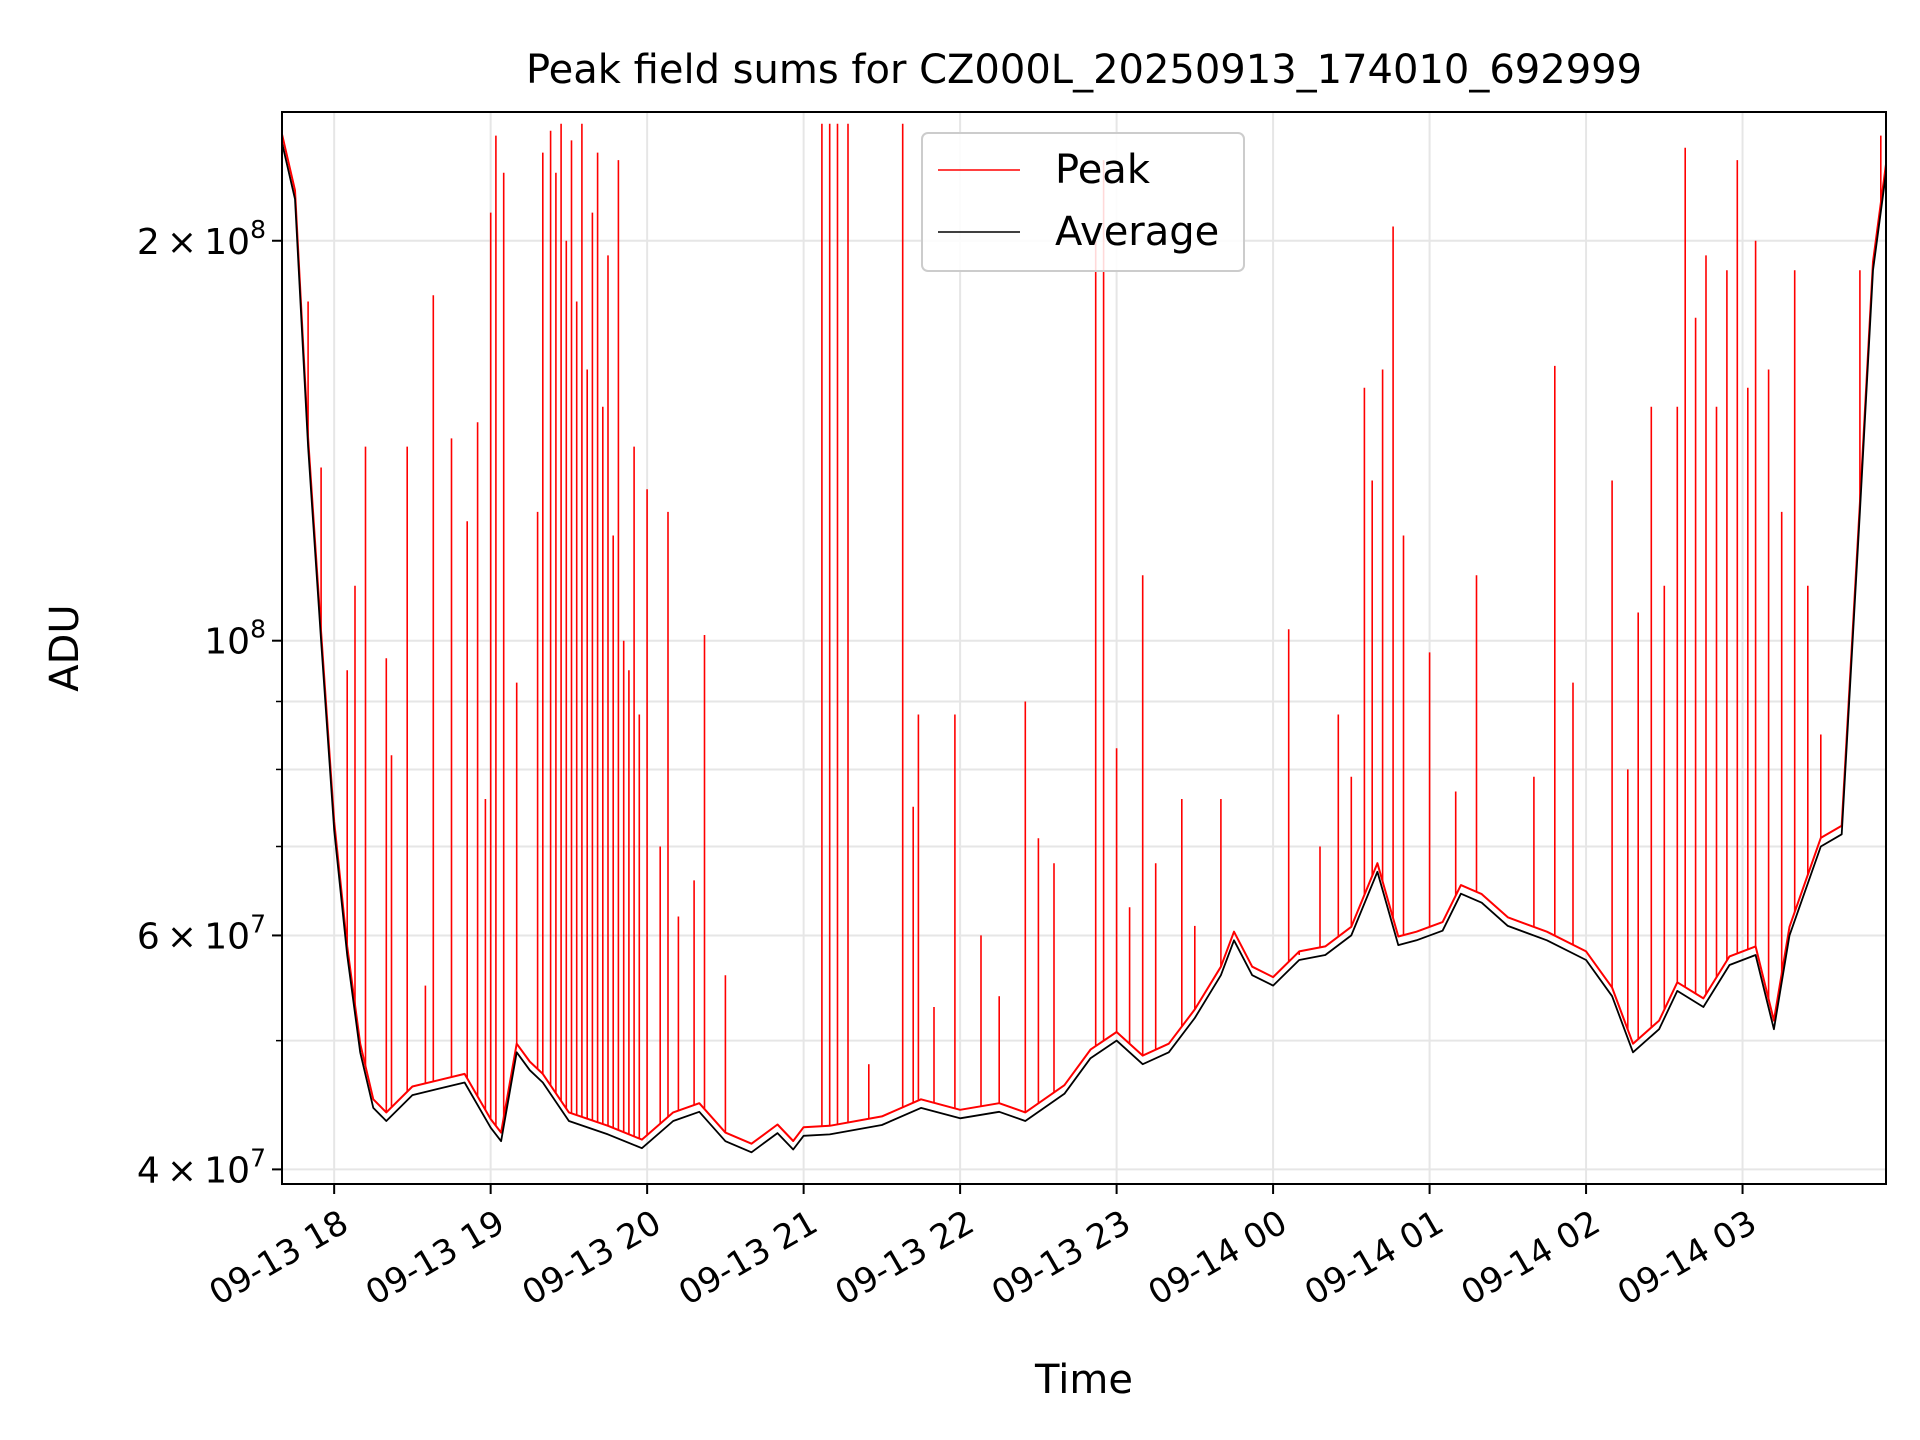 The width and height of the screenshot is (1920, 1440). What do you see at coordinates (201, 1167) in the screenshot?
I see `y-tick-label: 4 × 10⁷` at bounding box center [201, 1167].